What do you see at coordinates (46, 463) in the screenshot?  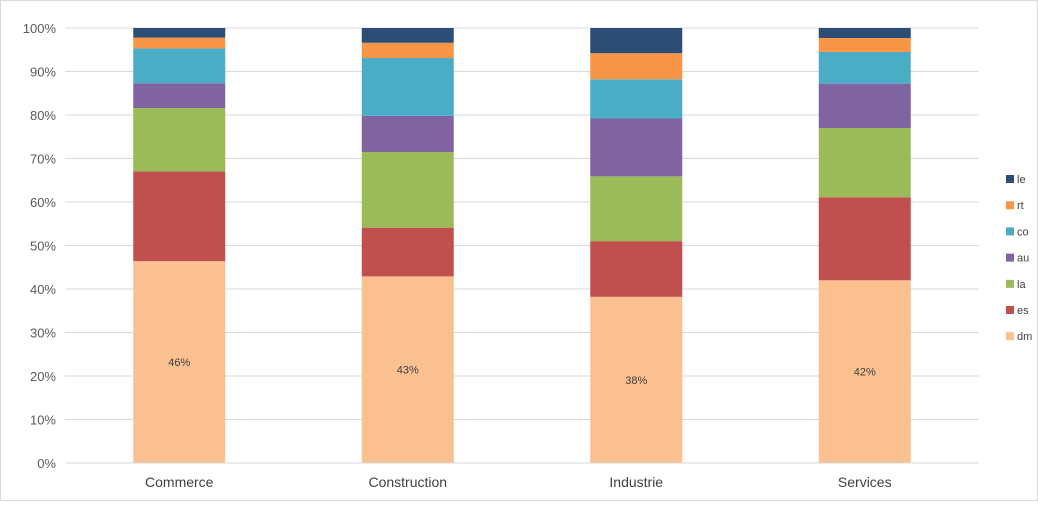 I see `y-tick-label: 0%` at bounding box center [46, 463].